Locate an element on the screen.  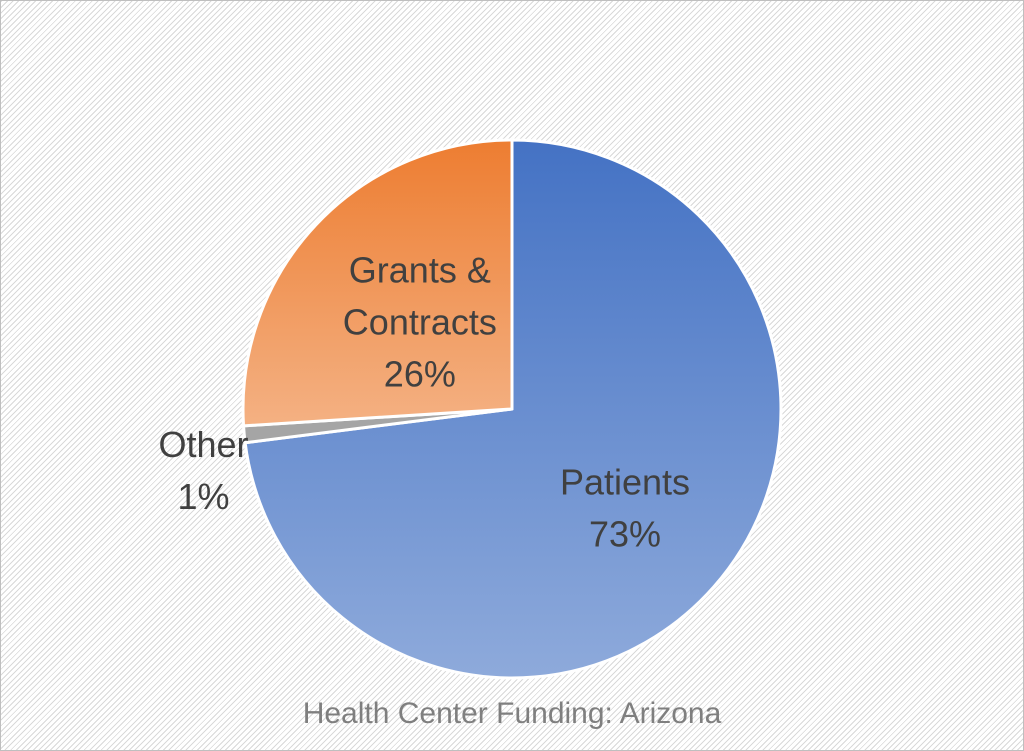
pie-slice-grants-contracts is located at coordinates (377, 283).